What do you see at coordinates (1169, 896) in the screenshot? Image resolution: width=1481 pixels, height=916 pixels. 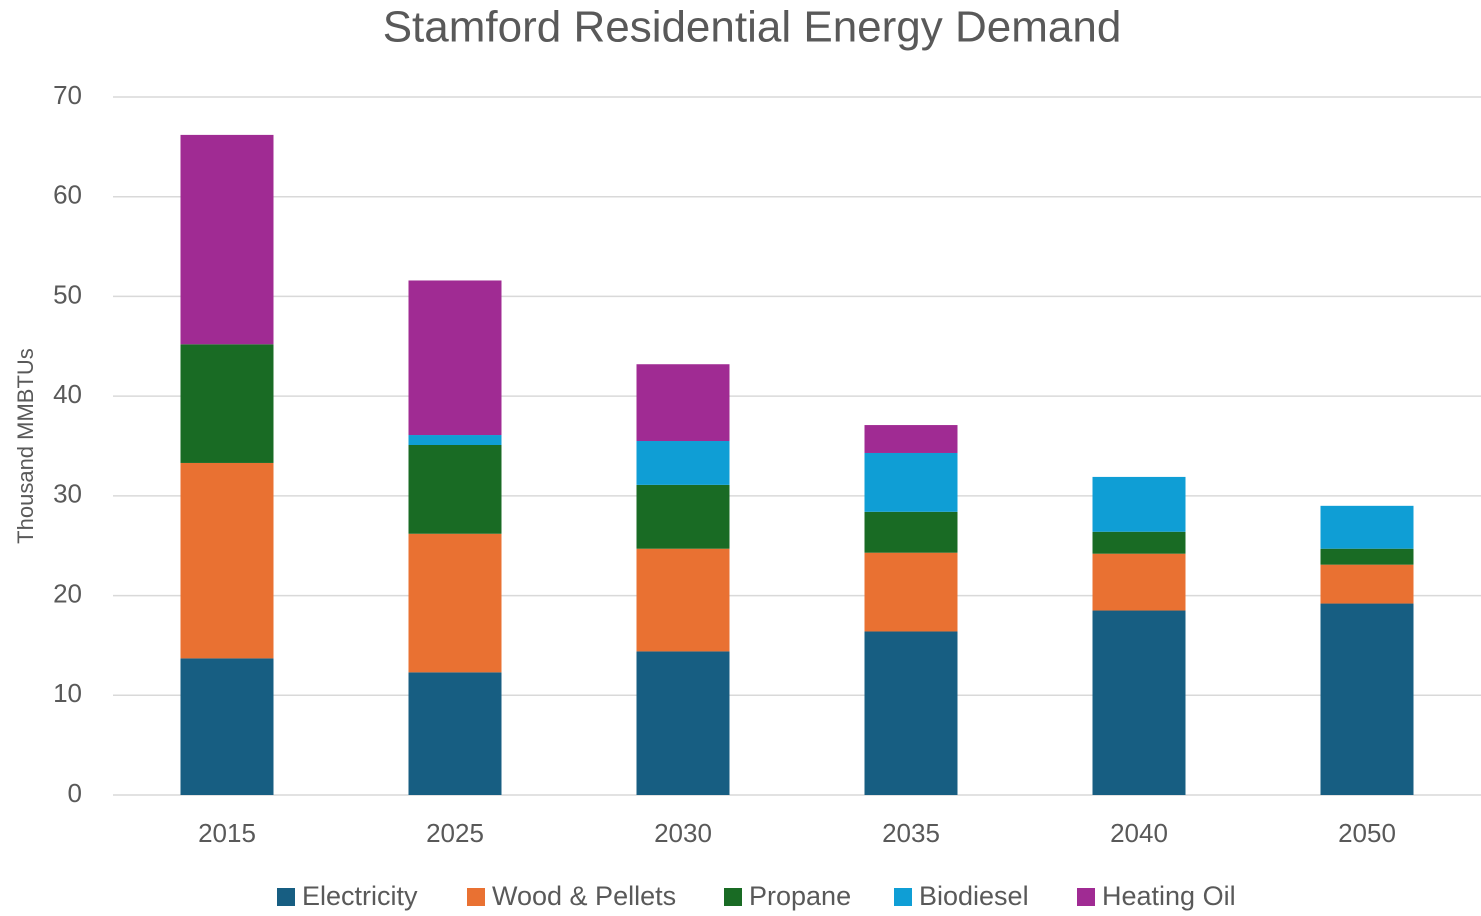 I see `legend-label: Heating Oil` at bounding box center [1169, 896].